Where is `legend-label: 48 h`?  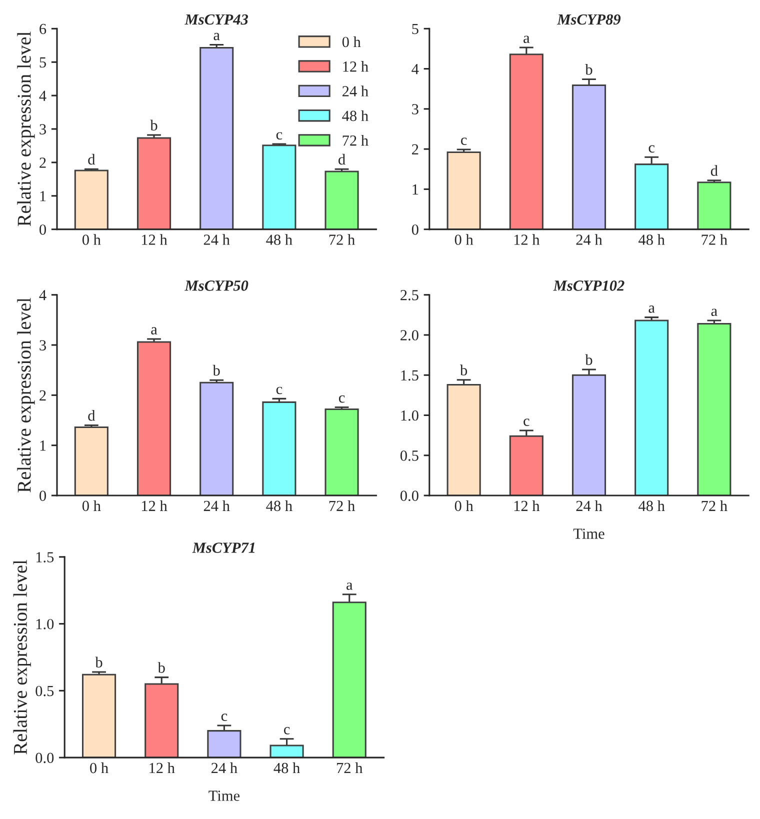
legend-label: 48 h is located at coordinates (355, 116).